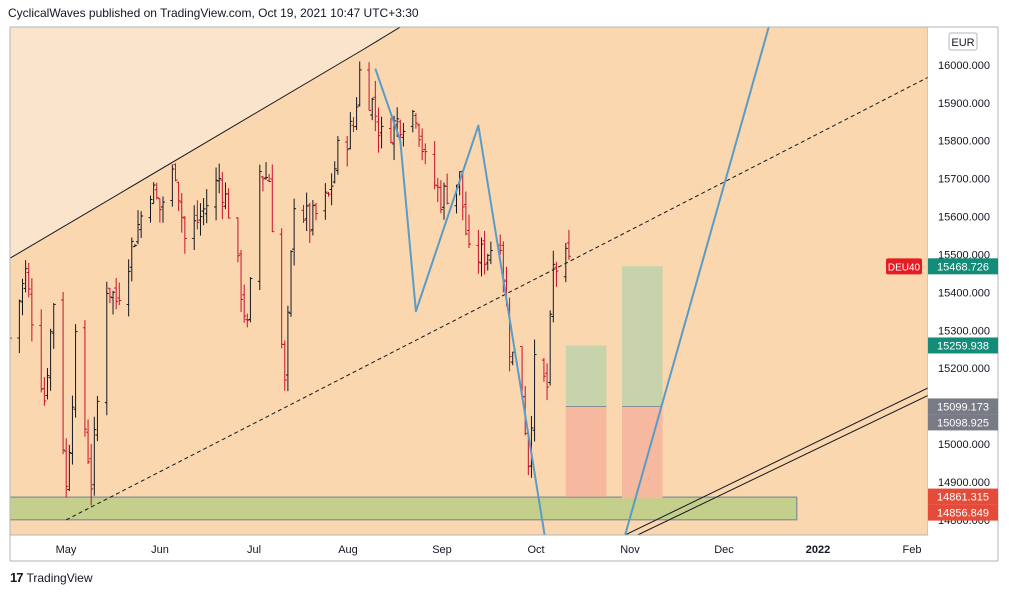  What do you see at coordinates (963, 281) in the screenshot?
I see `price-axis-bg` at bounding box center [963, 281].